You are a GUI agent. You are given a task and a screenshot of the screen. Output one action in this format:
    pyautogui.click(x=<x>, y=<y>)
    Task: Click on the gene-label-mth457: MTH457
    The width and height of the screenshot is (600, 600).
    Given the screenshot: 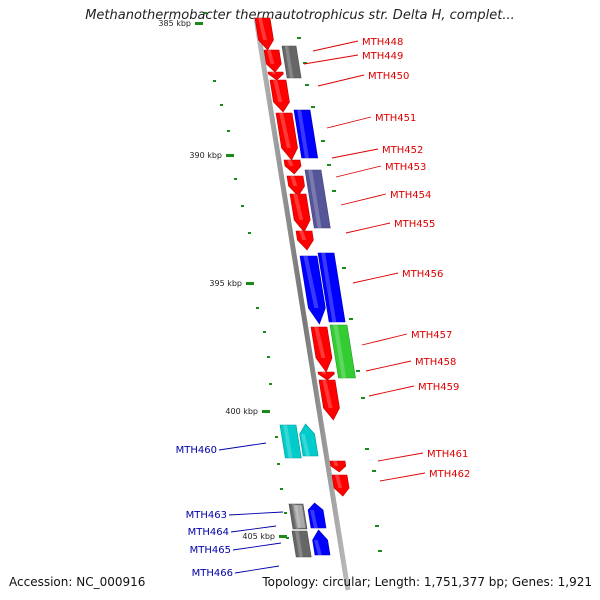 What is the action you would take?
    pyautogui.click(x=431, y=335)
    